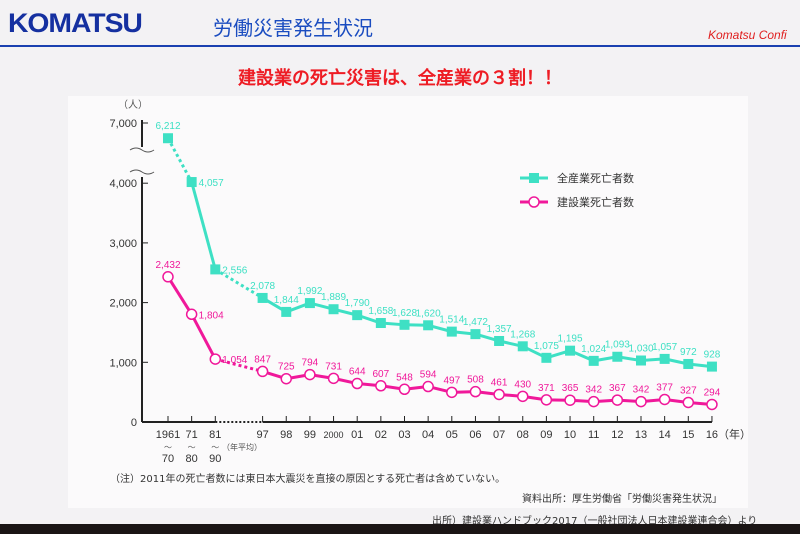  Describe the element at coordinates (167, 126) in the screenshot. I see `data-label: 6,212` at that location.